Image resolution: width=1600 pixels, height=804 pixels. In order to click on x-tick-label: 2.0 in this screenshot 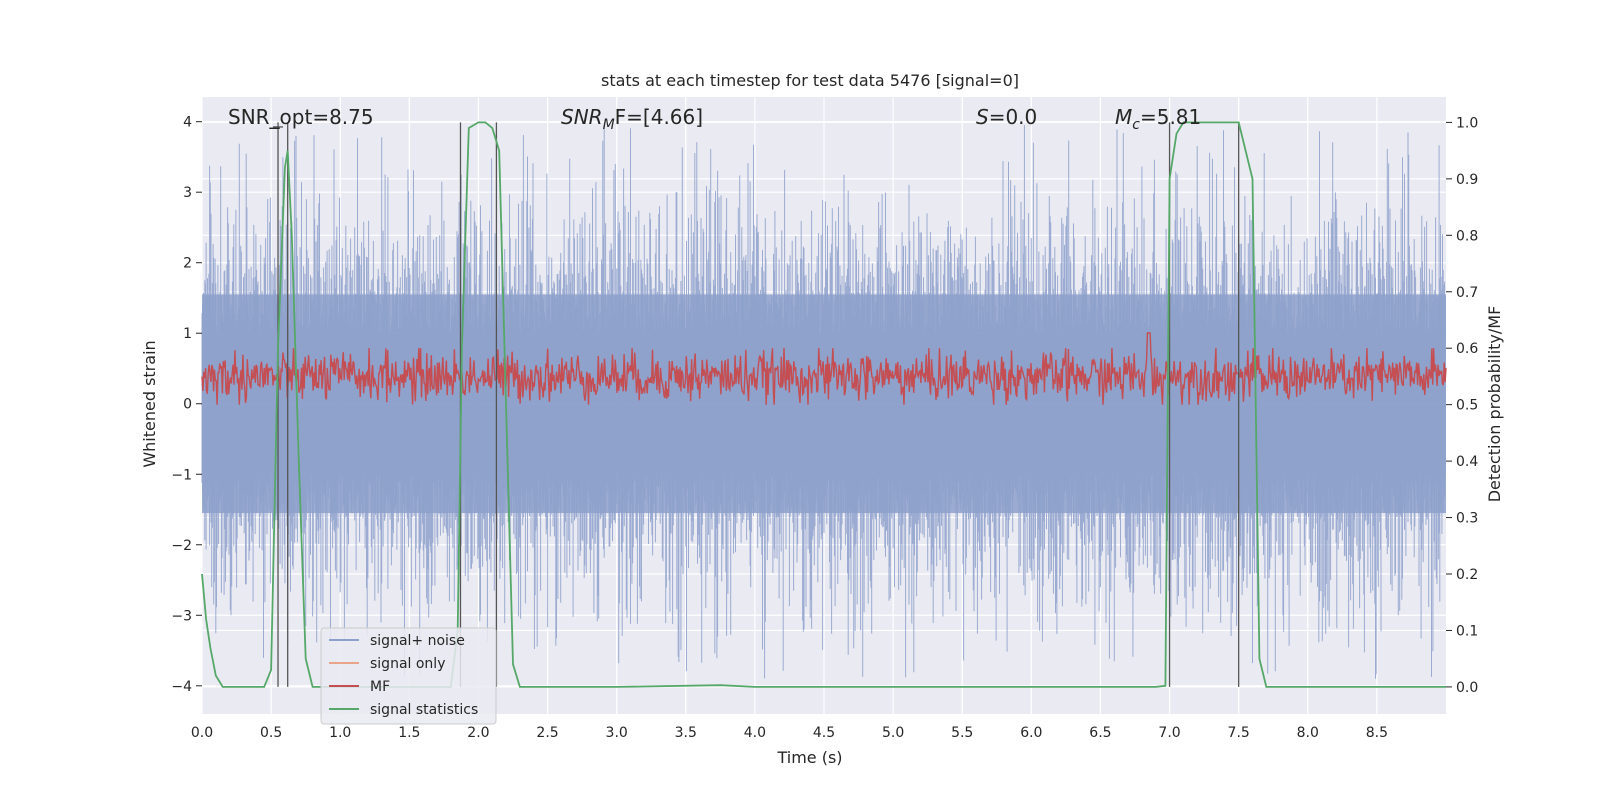, I will do `click(478, 733)`.